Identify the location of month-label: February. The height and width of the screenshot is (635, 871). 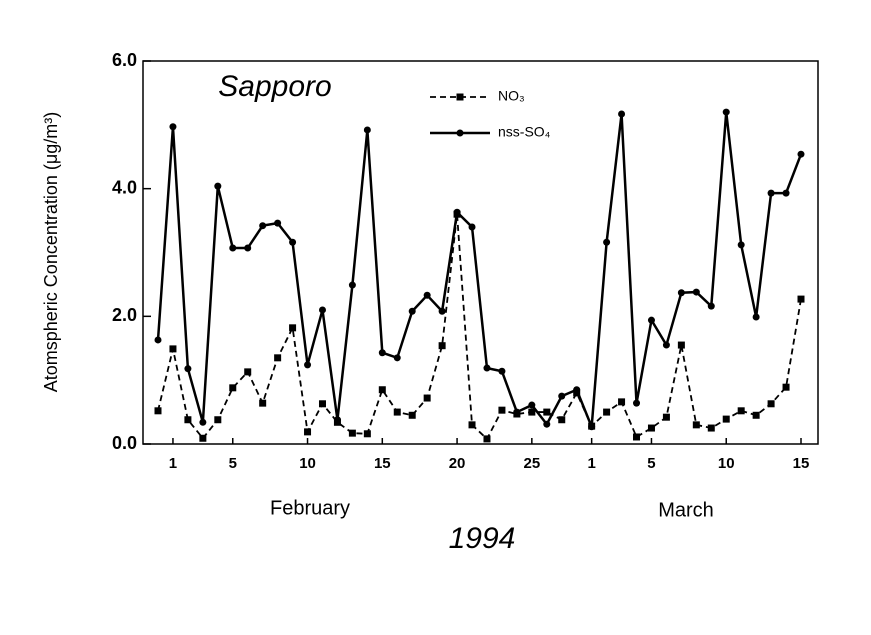
(310, 508).